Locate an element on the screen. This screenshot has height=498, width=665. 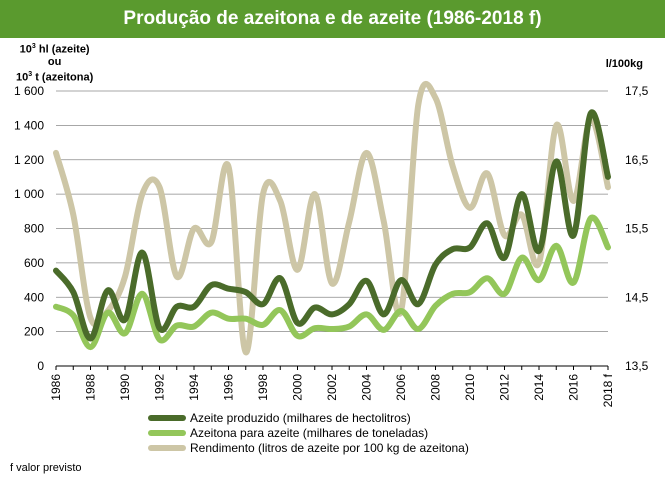
y-left-tick-label: 1 200 is located at coordinates (29, 160).